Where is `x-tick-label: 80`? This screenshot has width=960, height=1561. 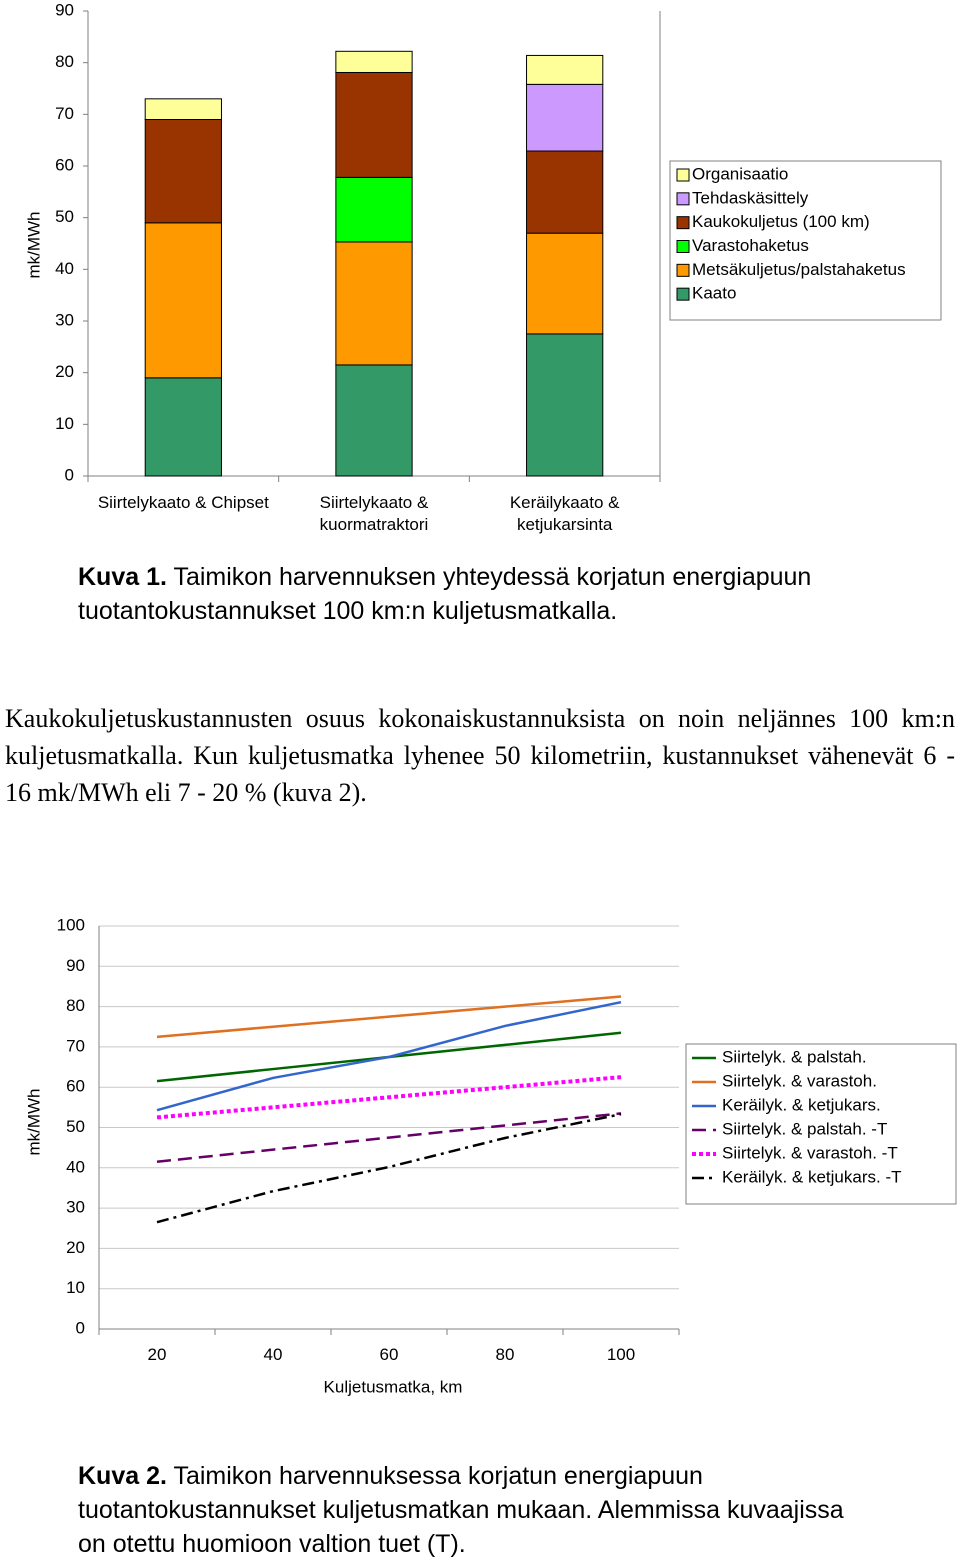
x-tick-label: 80 is located at coordinates (505, 1354).